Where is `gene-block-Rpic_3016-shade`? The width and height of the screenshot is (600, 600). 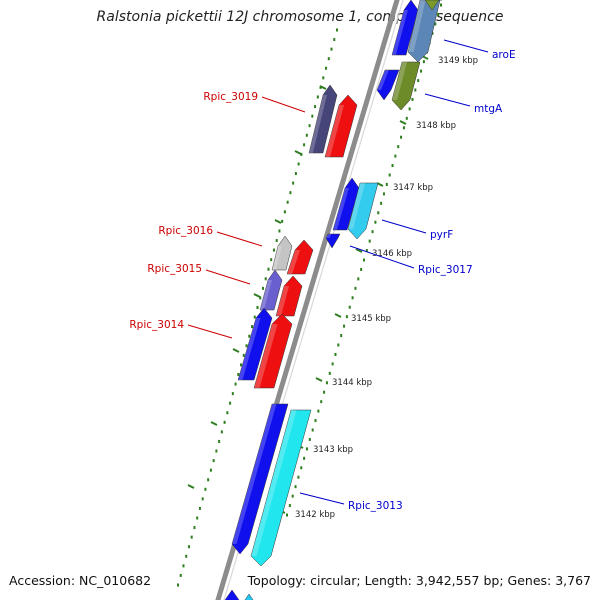 gene-block-Rpic_3016-shade is located at coordinates (294, 262).